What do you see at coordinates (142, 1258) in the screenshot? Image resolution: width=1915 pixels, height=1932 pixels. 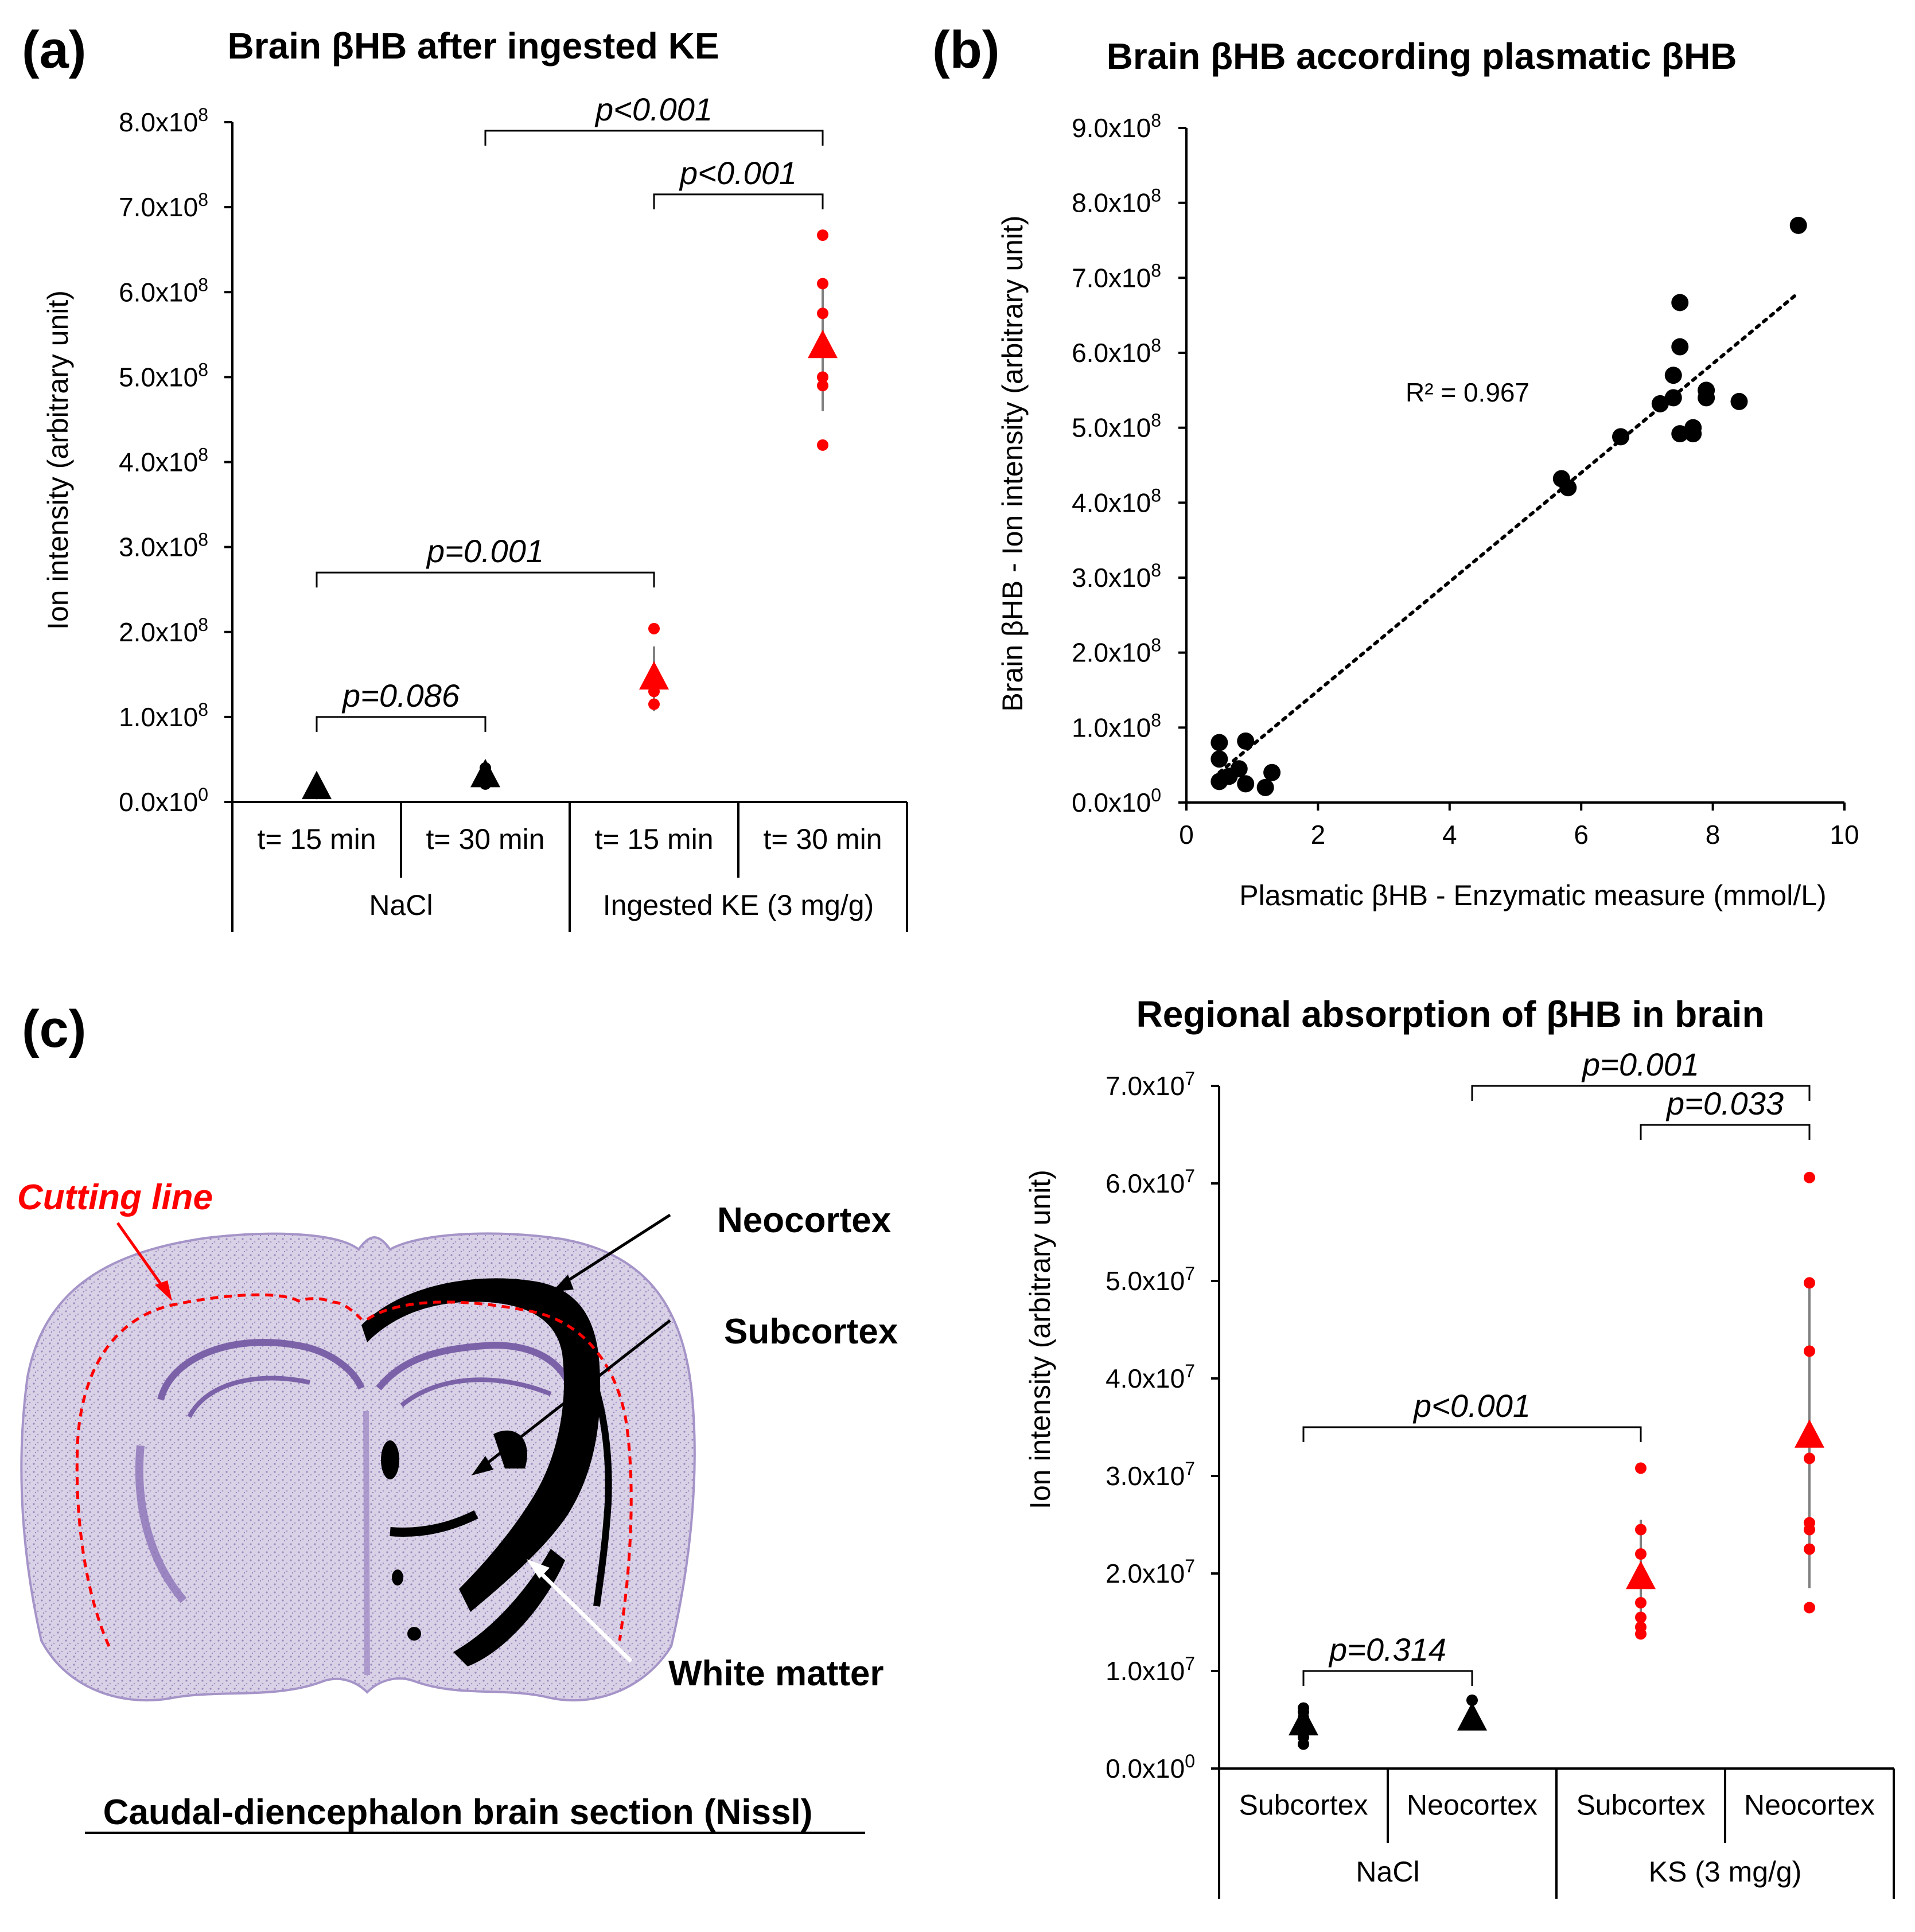 I see `cutting-line-arrow` at bounding box center [142, 1258].